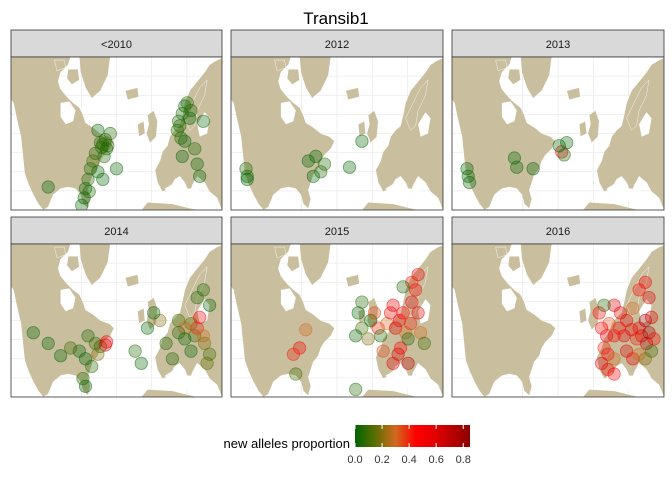 The height and width of the screenshot is (480, 672). I want to click on facet-strip-label: 2015, so click(337, 232).